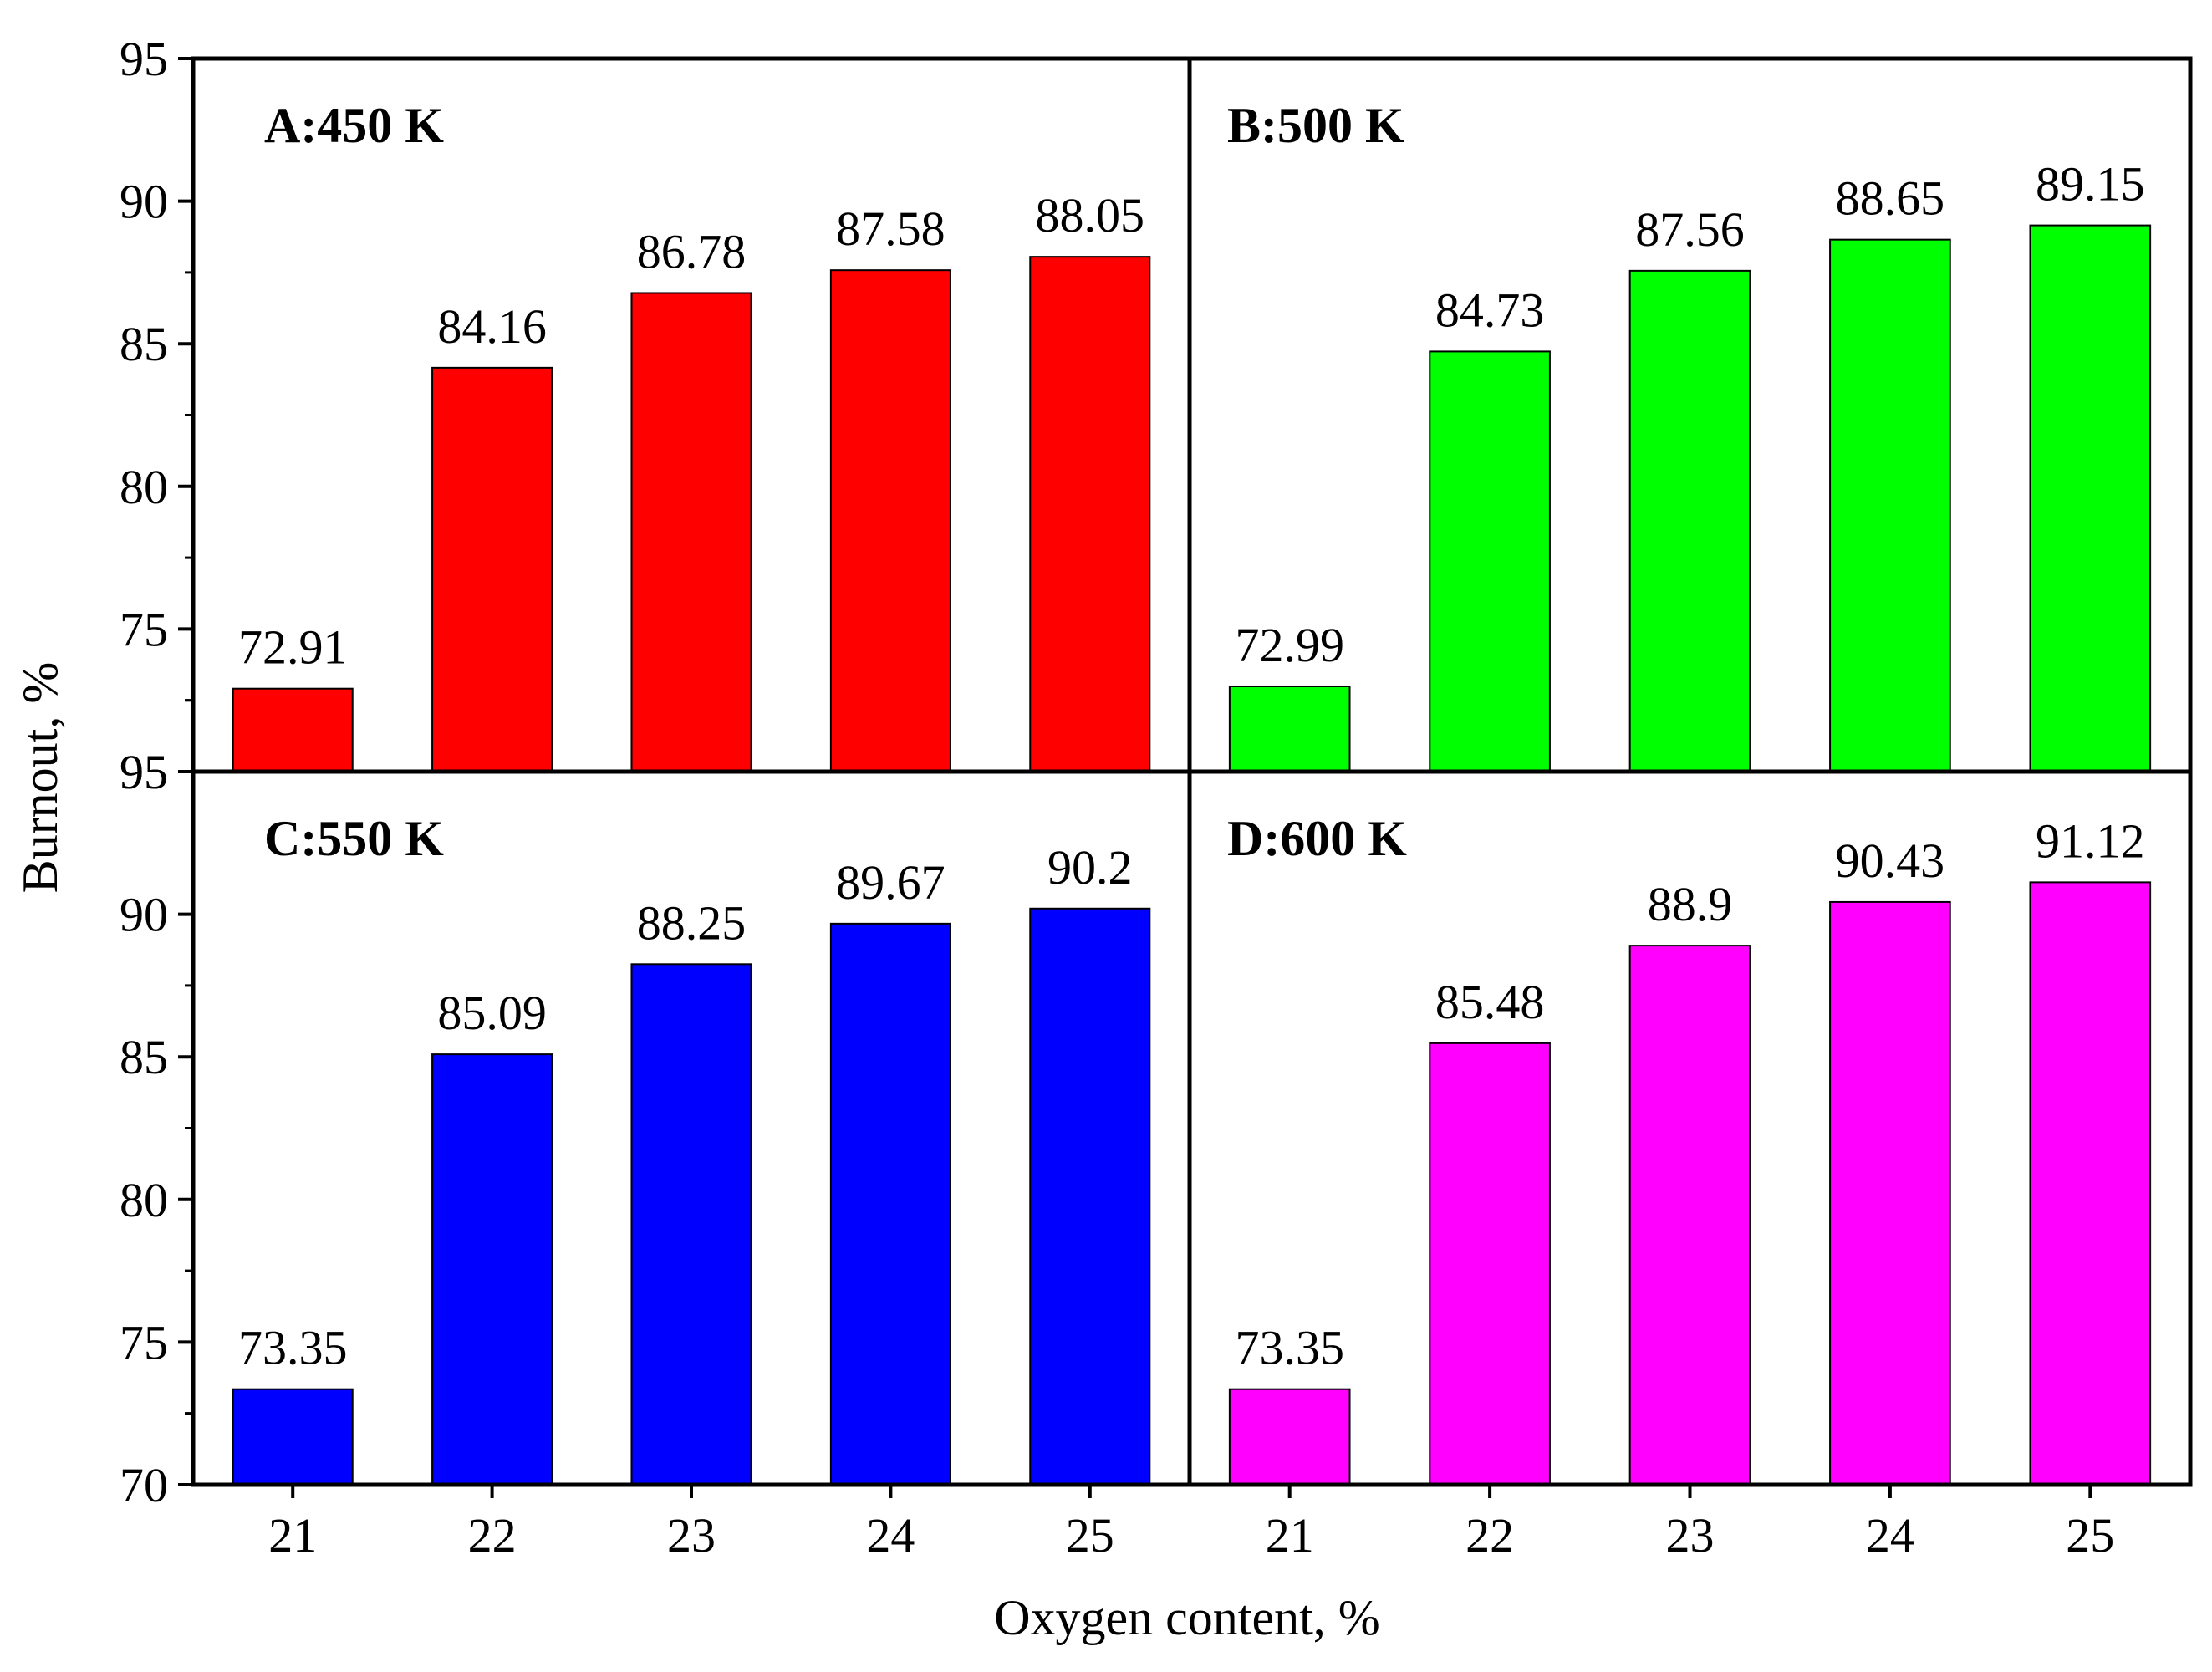 The height and width of the screenshot is (1672, 2212). What do you see at coordinates (144, 1485) in the screenshot?
I see `y-tick-label: 70` at bounding box center [144, 1485].